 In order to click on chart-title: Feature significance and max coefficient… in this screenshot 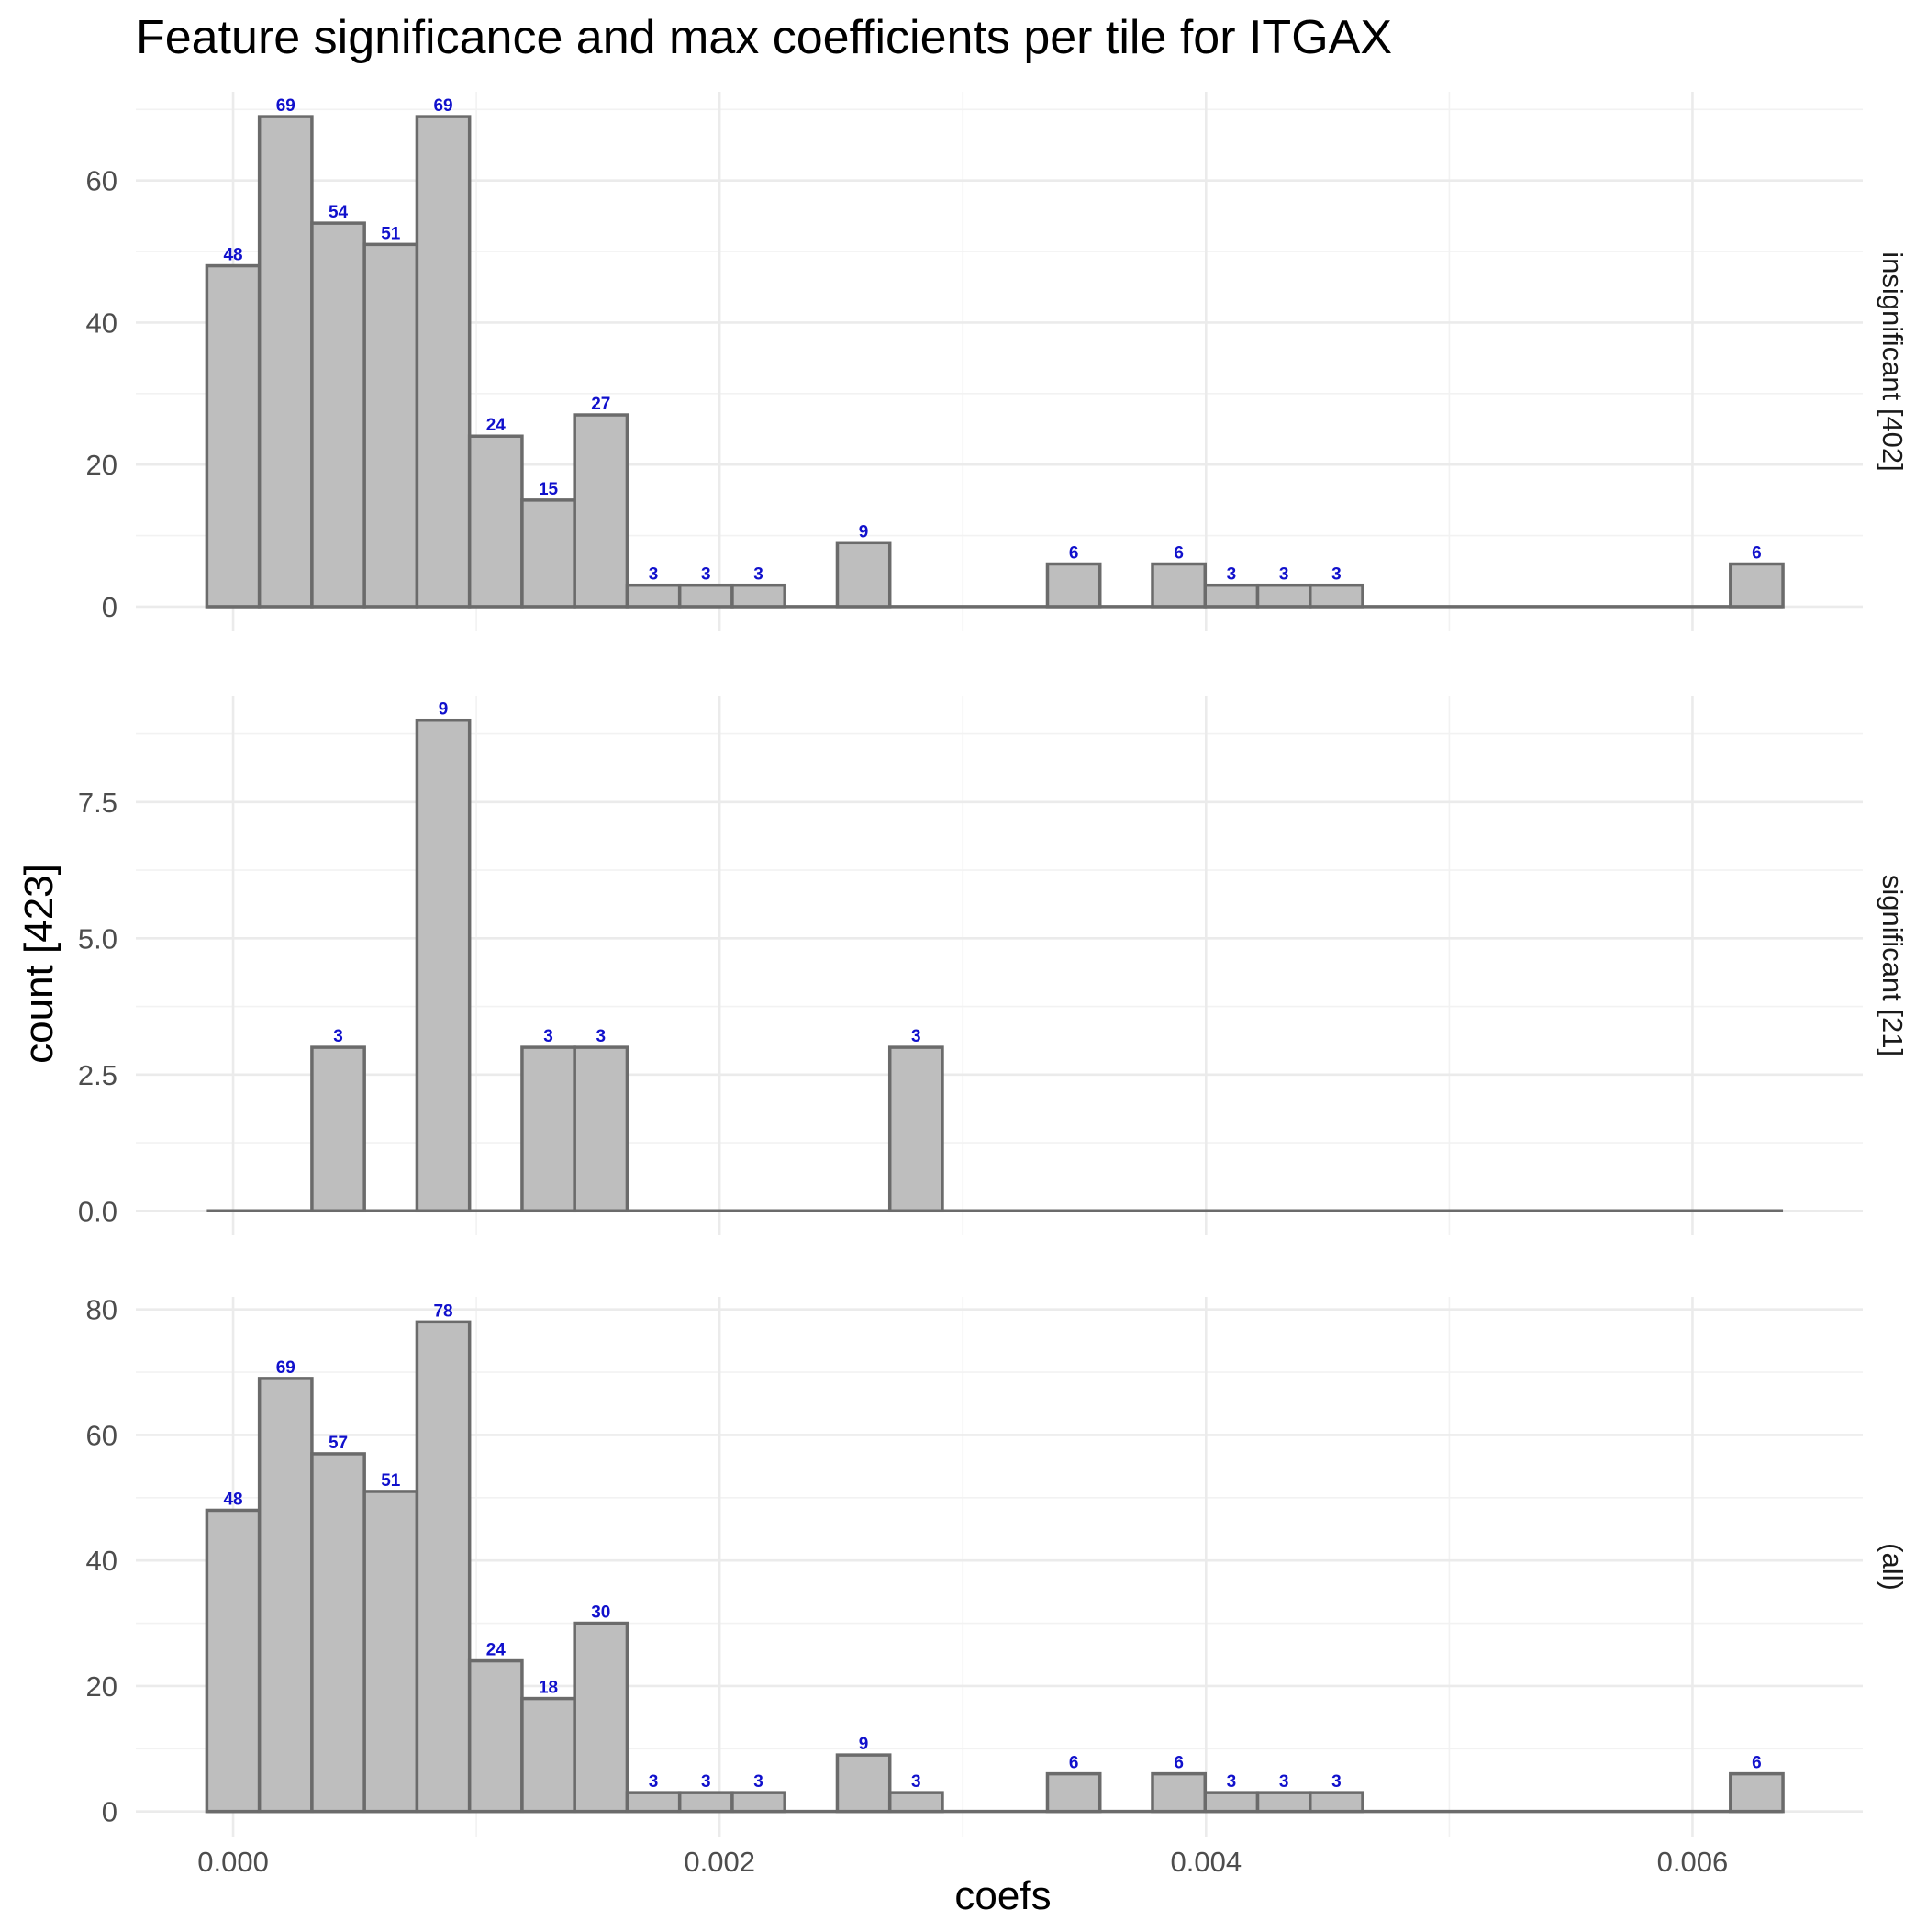, I will do `click(764, 37)`.